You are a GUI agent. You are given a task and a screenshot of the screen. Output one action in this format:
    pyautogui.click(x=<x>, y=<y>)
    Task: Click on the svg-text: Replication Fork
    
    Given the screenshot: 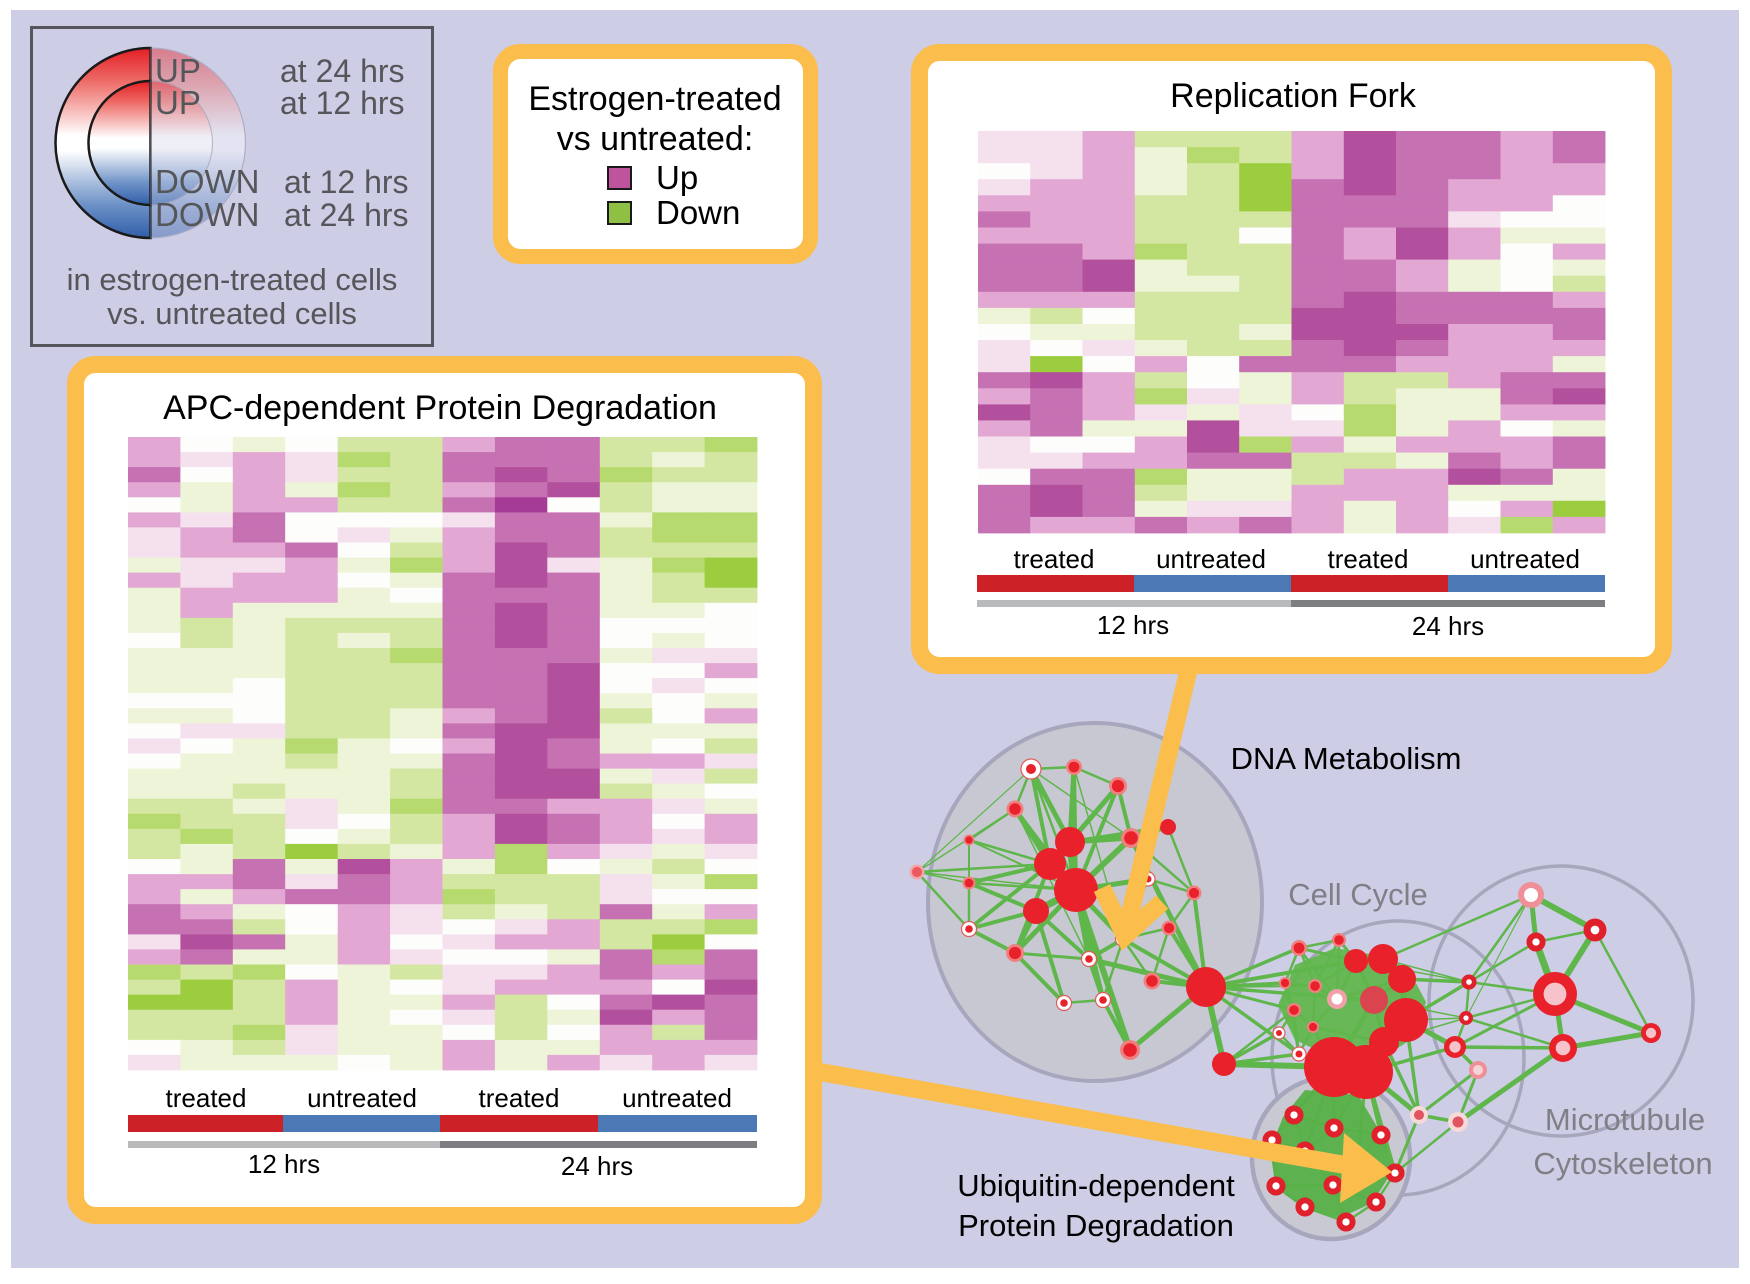 What is the action you would take?
    pyautogui.click(x=1293, y=96)
    